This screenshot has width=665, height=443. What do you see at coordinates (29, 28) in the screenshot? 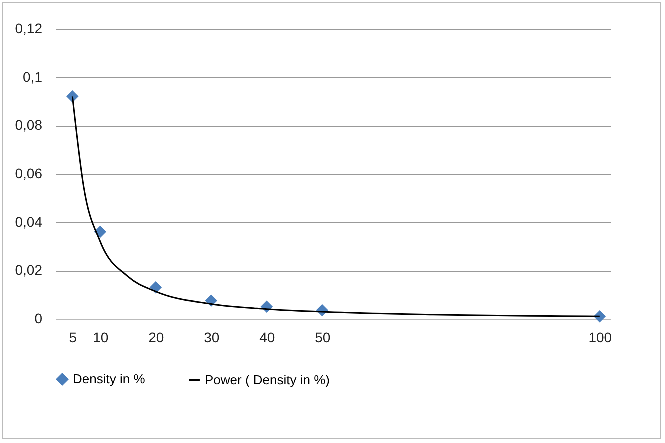
I see `y-tick-label: 0,12` at bounding box center [29, 28].